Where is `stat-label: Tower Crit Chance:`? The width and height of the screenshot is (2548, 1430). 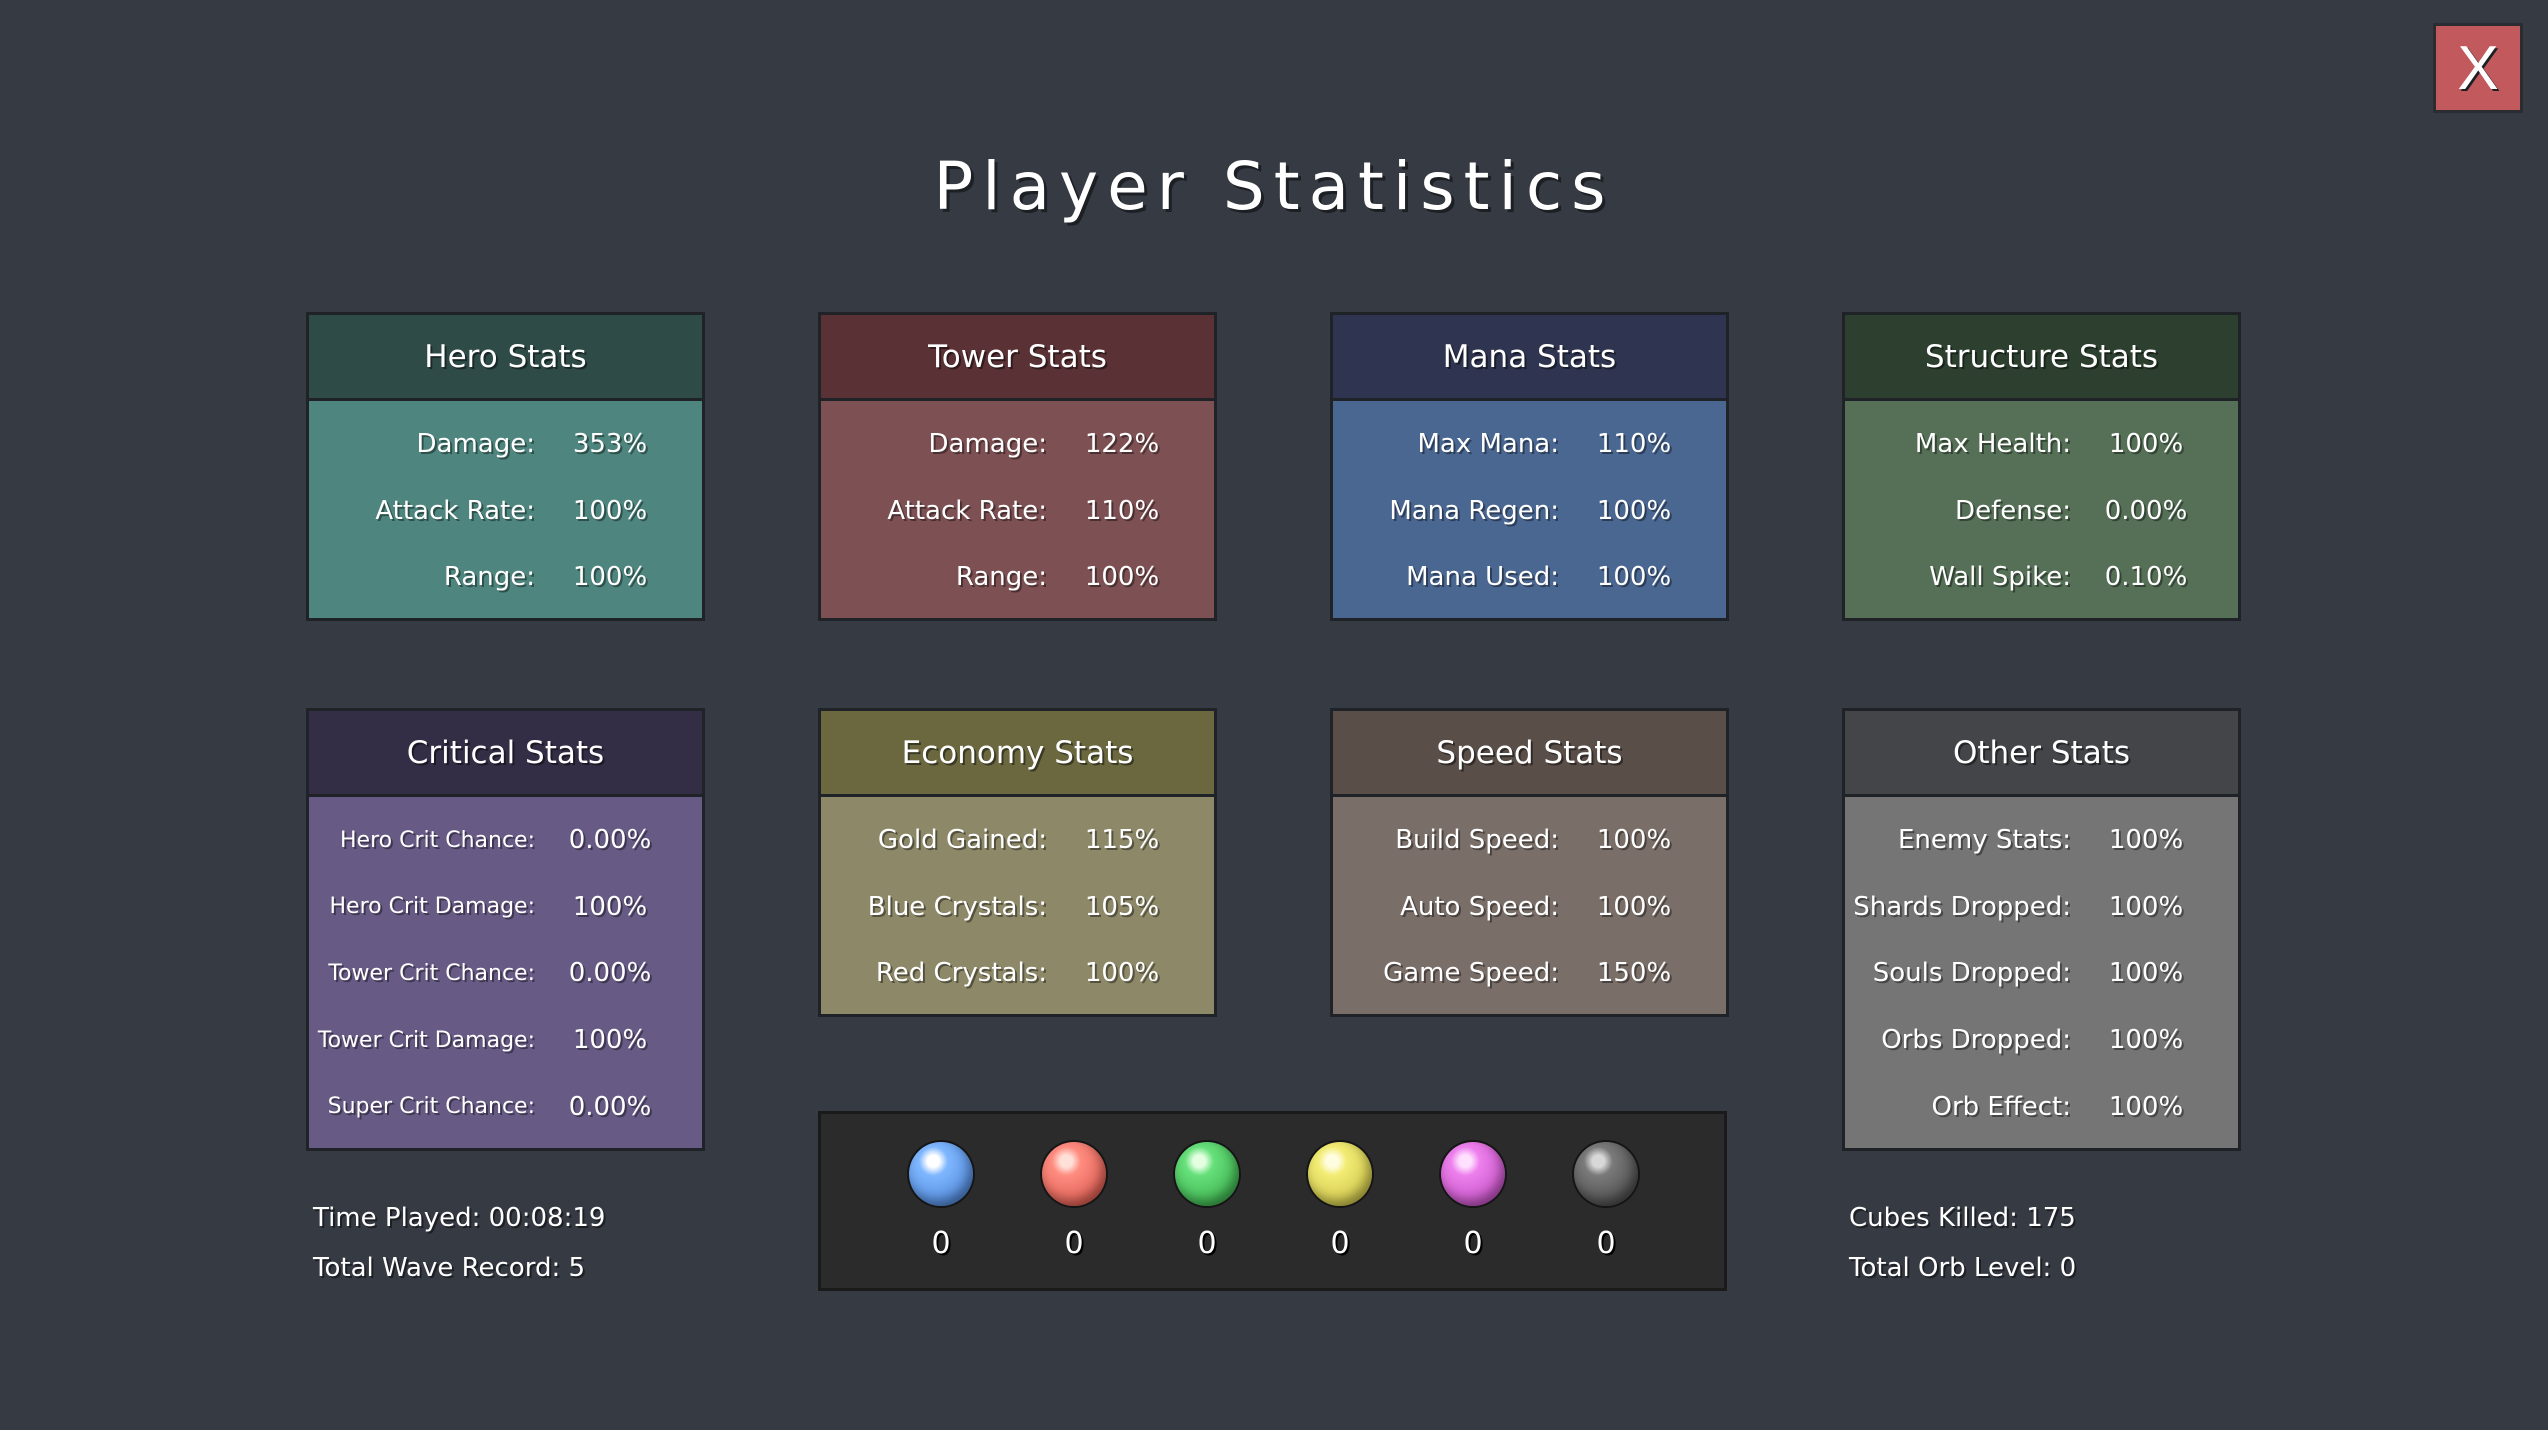
stat-label: Tower Crit Chance: is located at coordinates (431, 973).